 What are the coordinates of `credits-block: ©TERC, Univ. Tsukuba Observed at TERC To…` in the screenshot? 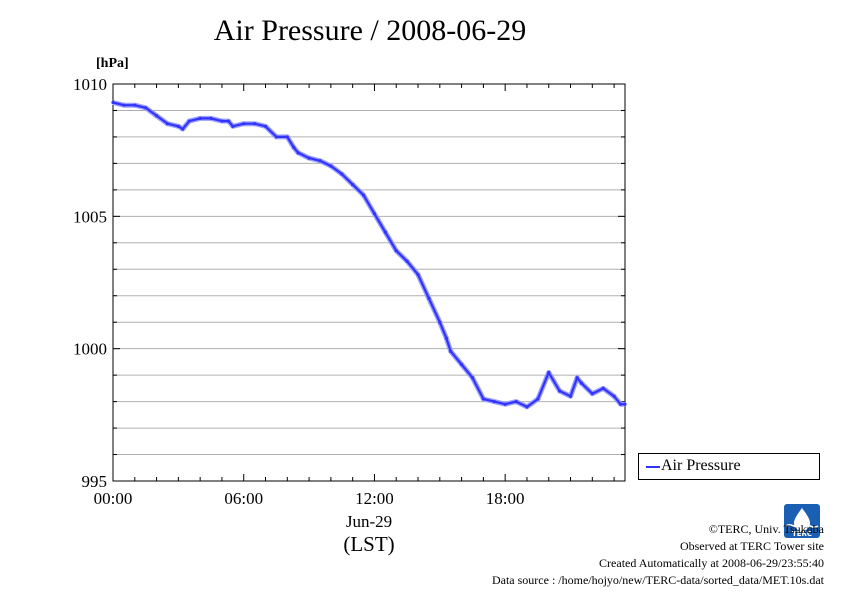 It's located at (658, 555).